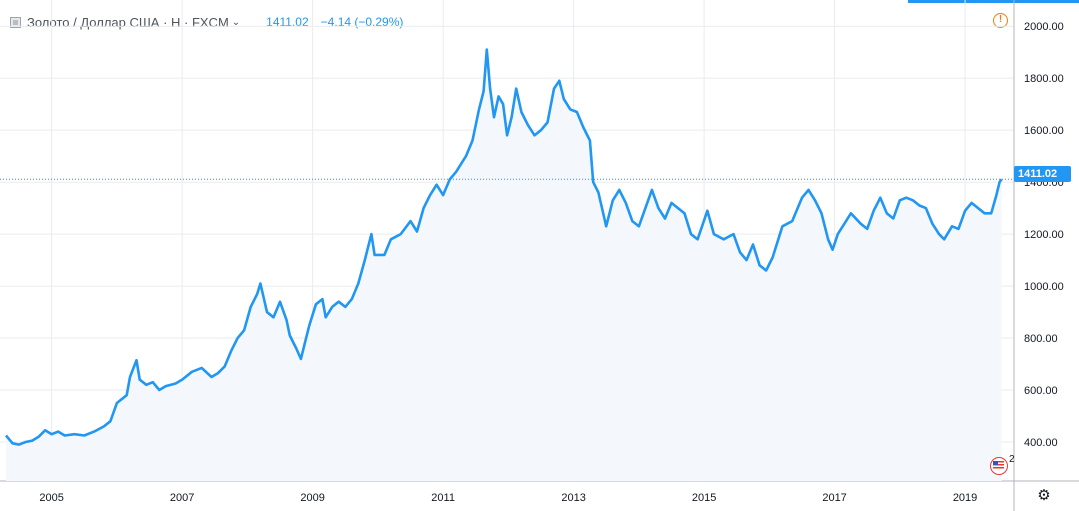  What do you see at coordinates (993, 1) in the screenshot?
I see `top-accent-strip` at bounding box center [993, 1].